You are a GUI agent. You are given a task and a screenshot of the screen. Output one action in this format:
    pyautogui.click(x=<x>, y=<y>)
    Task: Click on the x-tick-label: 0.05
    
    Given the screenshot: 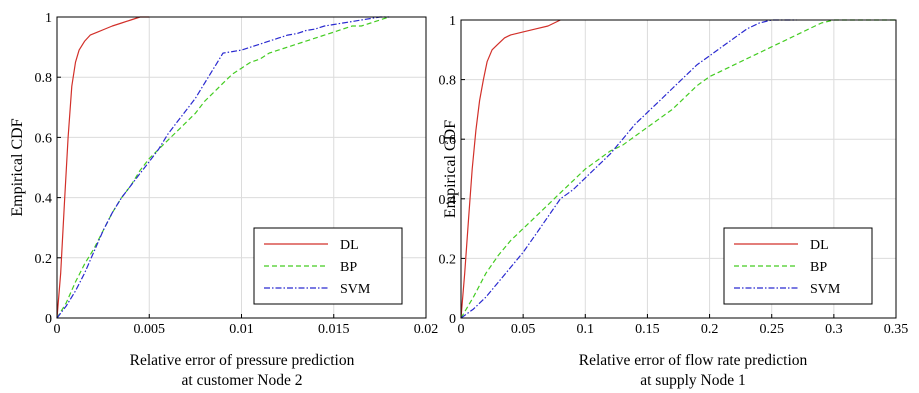 What is the action you would take?
    pyautogui.click(x=523, y=329)
    